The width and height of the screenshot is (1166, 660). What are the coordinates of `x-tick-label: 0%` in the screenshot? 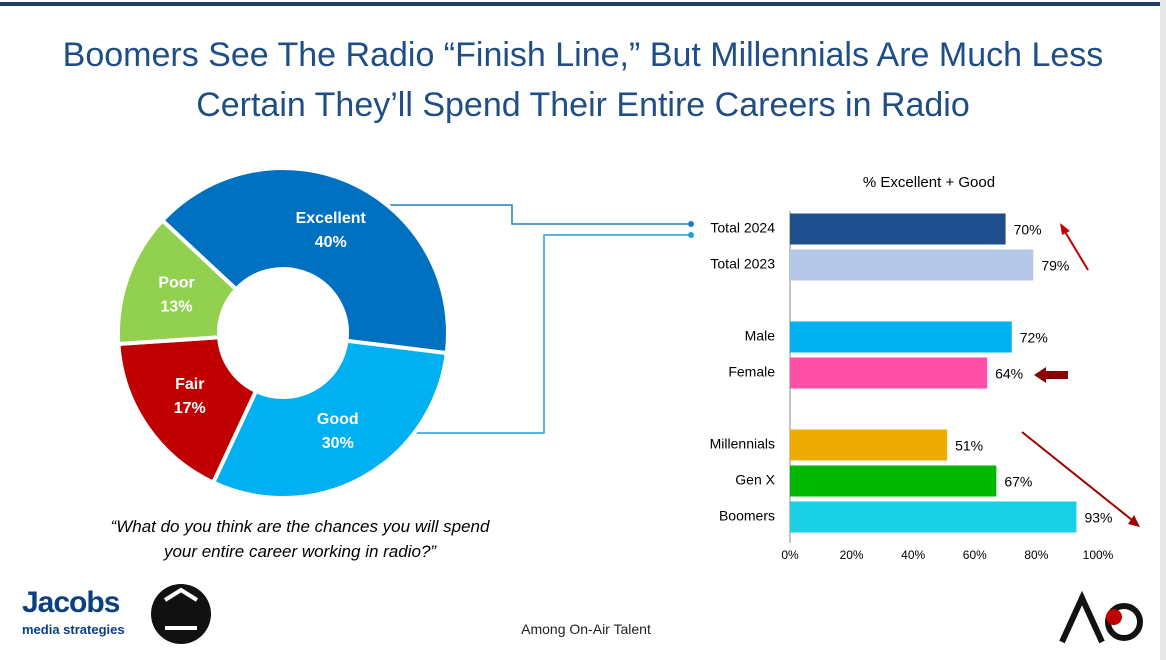 It's located at (790, 555).